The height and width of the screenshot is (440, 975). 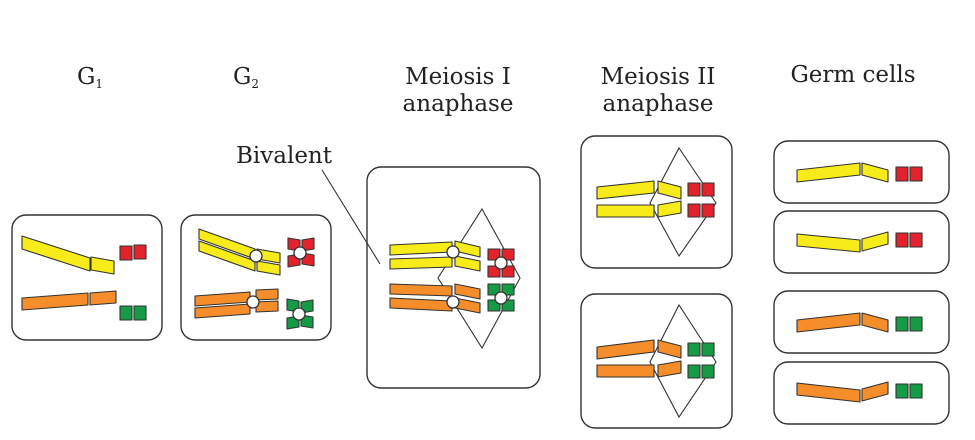 I want to click on label-g1: G1, so click(x=90, y=81).